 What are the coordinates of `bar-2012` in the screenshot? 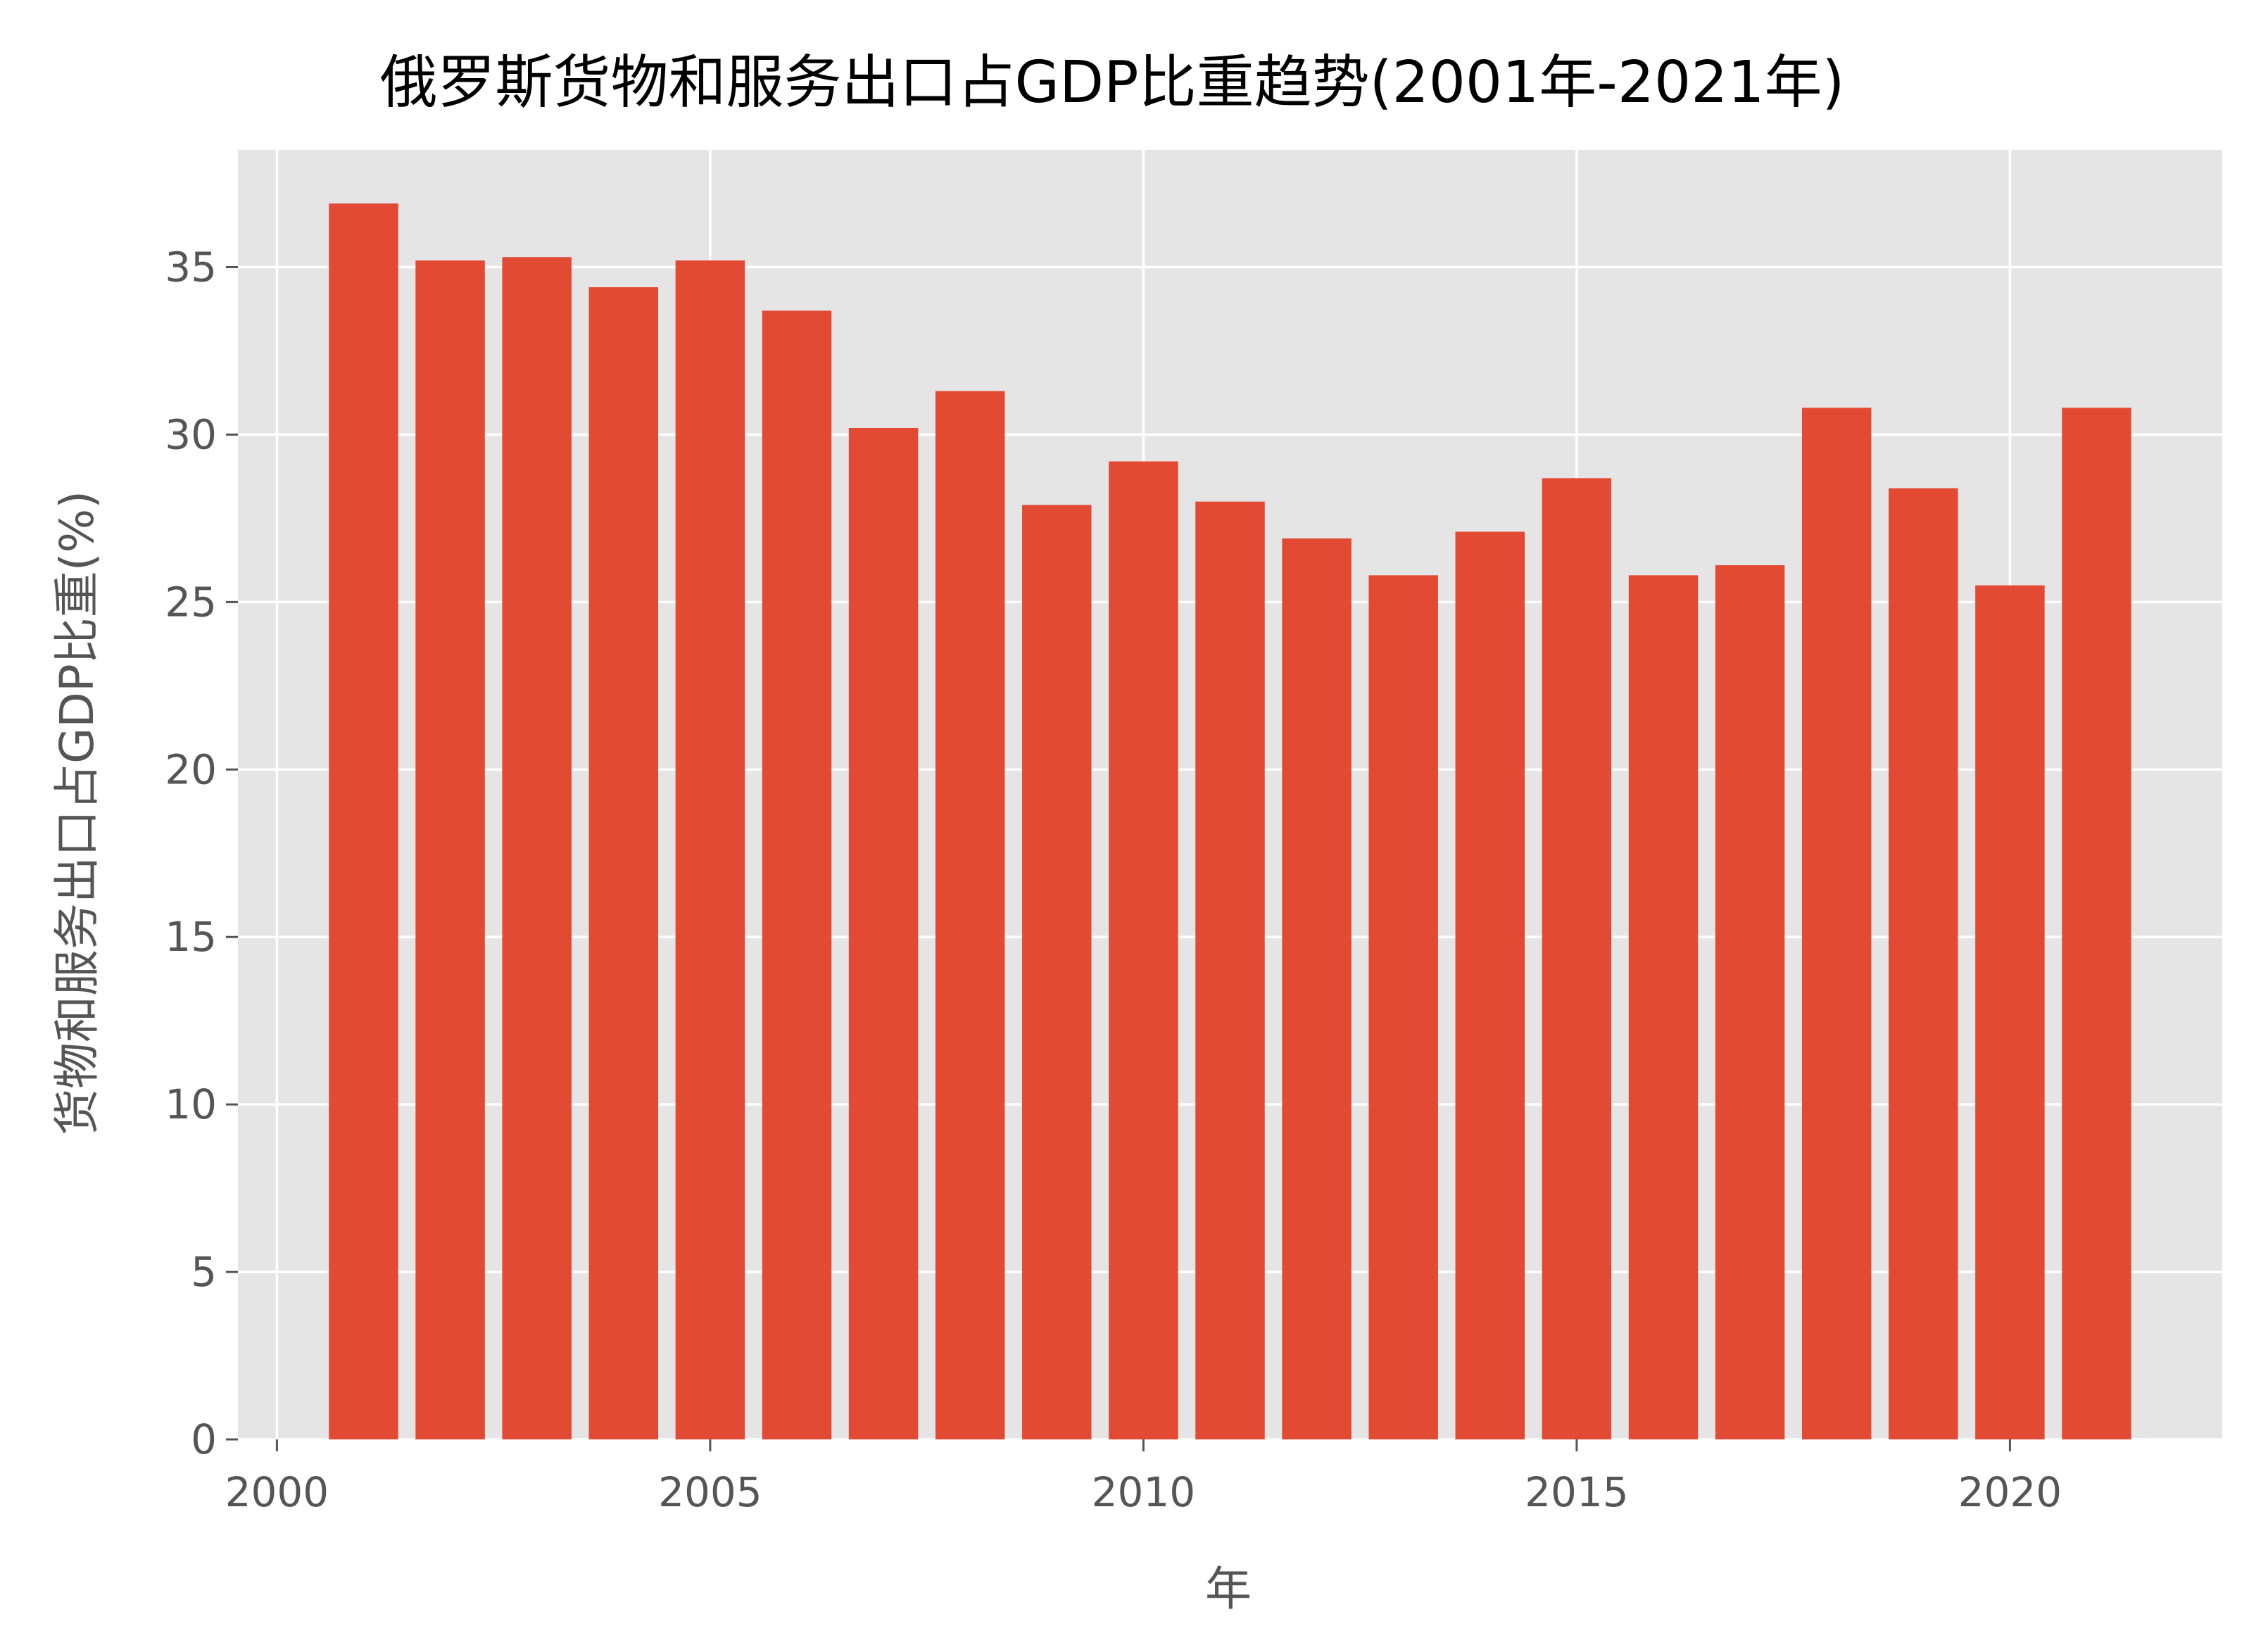 It's located at (1317, 988).